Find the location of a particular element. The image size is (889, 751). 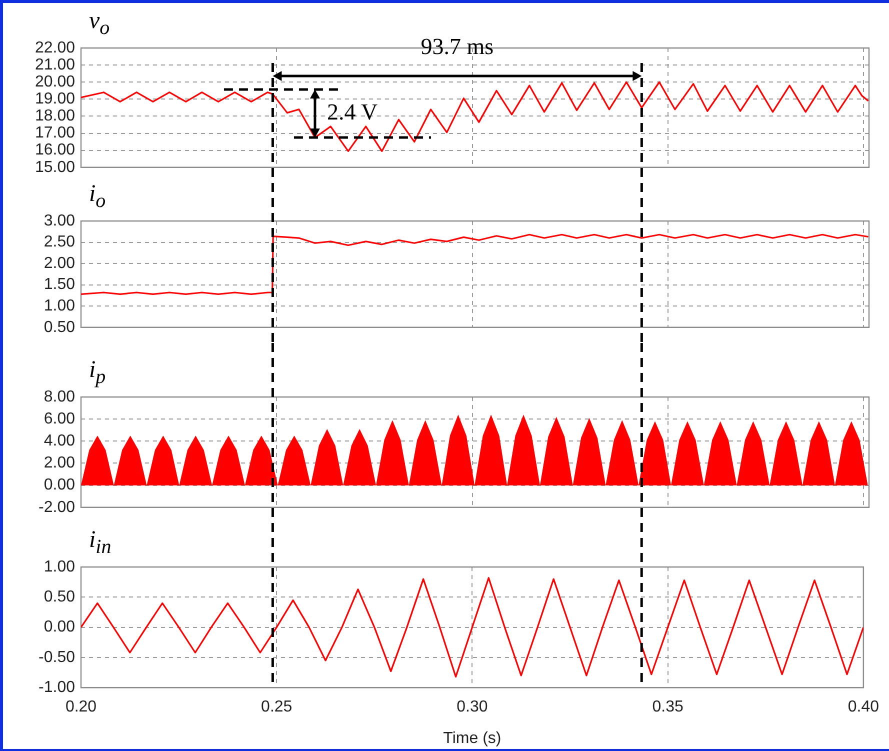

y-tick-label: -2.00 is located at coordinates (57, 507).